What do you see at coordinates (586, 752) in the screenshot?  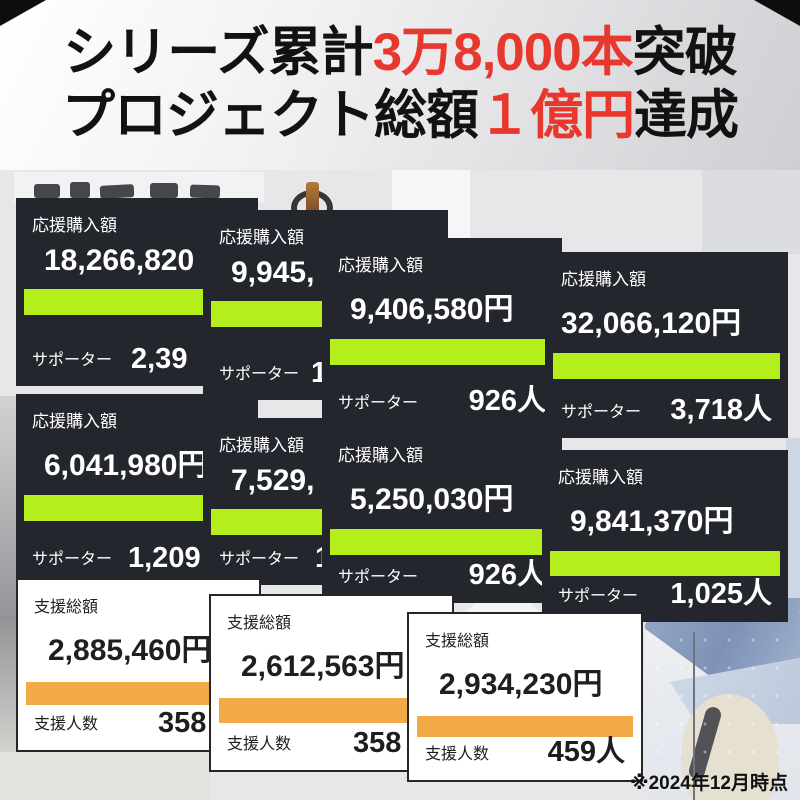 I see `supporter-count: 459人` at bounding box center [586, 752].